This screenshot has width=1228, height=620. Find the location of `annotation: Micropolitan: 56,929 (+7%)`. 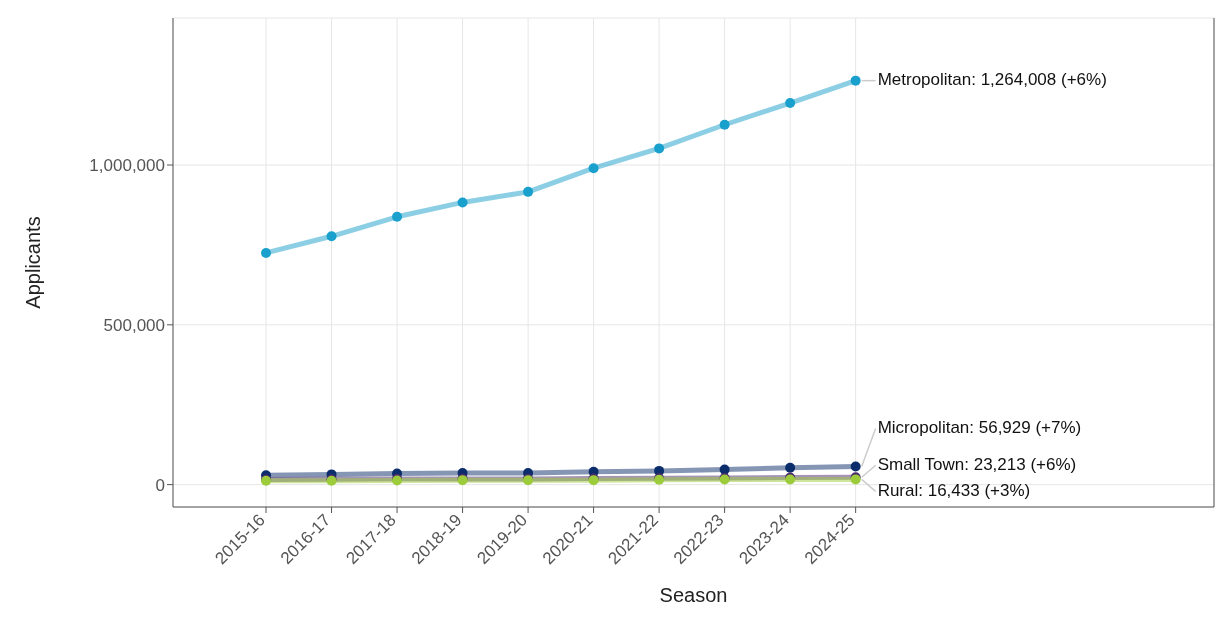

annotation: Micropolitan: 56,929 (+7%) is located at coordinates (979, 427).